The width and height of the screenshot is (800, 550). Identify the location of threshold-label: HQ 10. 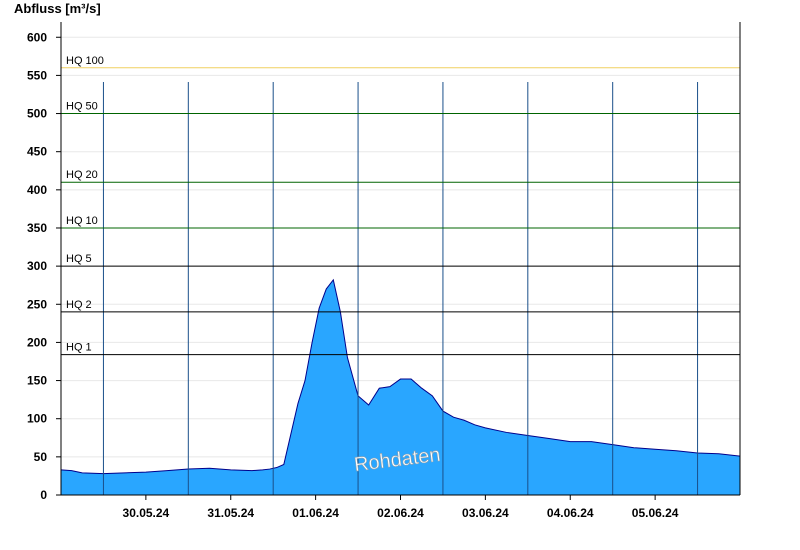
(82, 221).